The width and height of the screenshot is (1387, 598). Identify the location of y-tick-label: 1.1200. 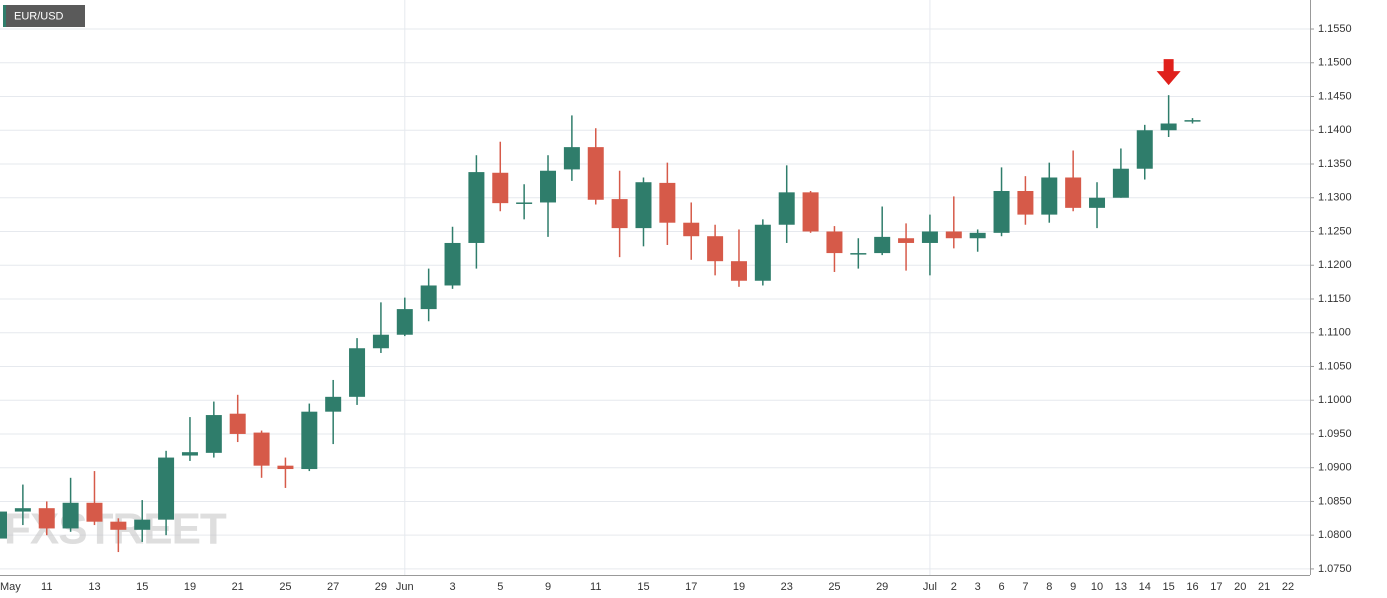
(1335, 265).